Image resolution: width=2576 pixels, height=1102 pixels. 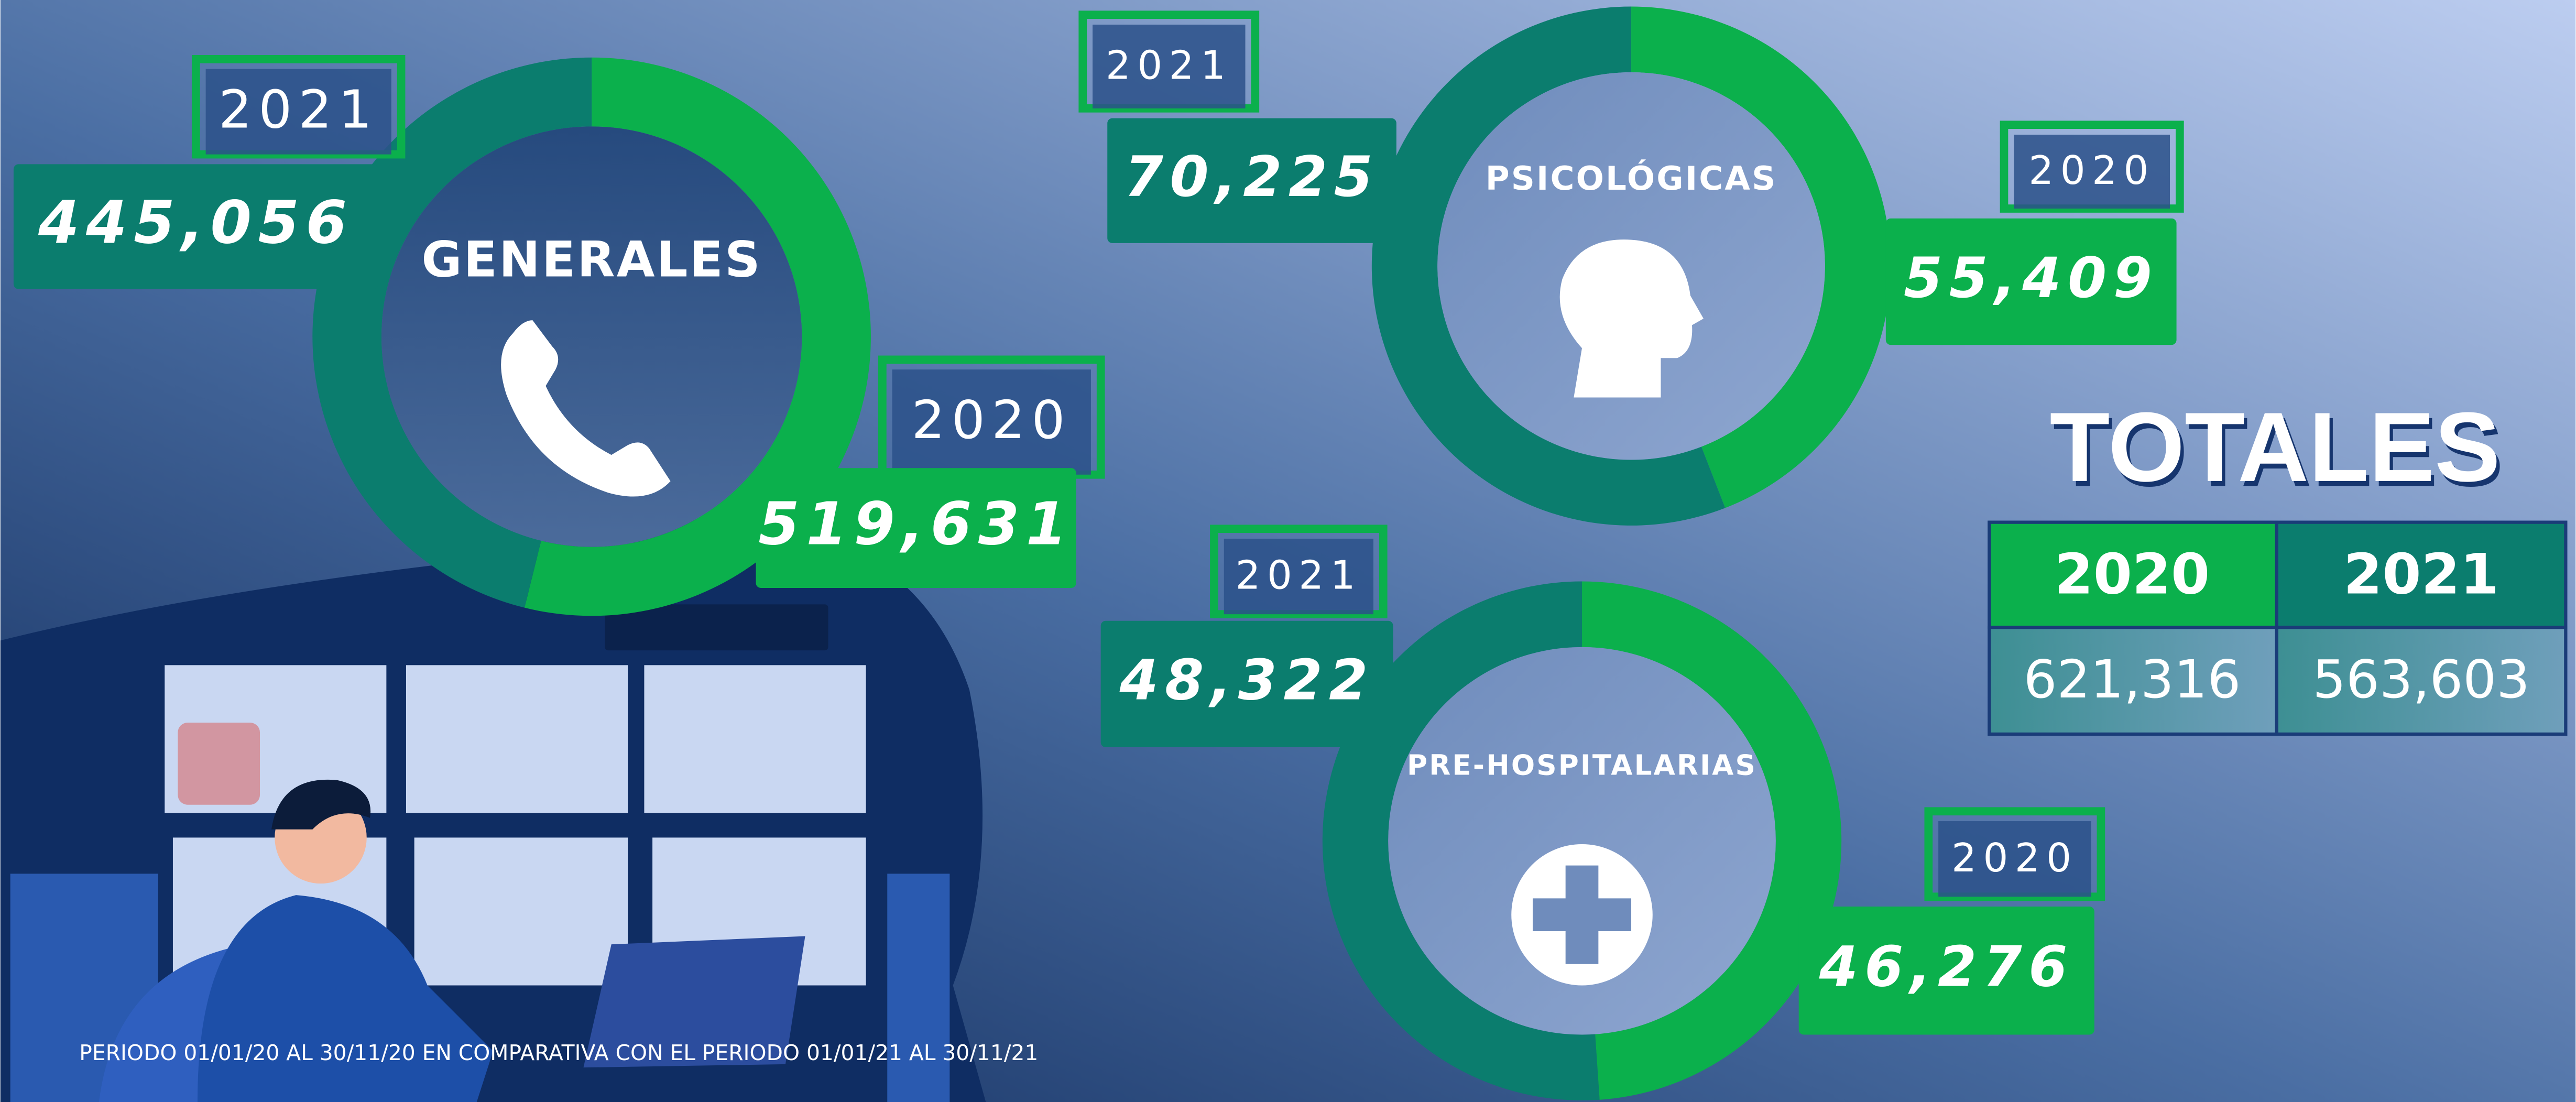 I want to click on value-label: 70,225, so click(x=1252, y=177).